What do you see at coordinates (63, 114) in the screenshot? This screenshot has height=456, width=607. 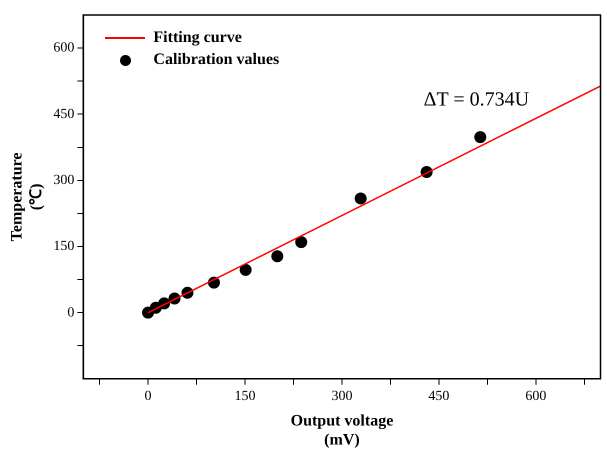 I see `y-tick-label: 450` at bounding box center [63, 114].